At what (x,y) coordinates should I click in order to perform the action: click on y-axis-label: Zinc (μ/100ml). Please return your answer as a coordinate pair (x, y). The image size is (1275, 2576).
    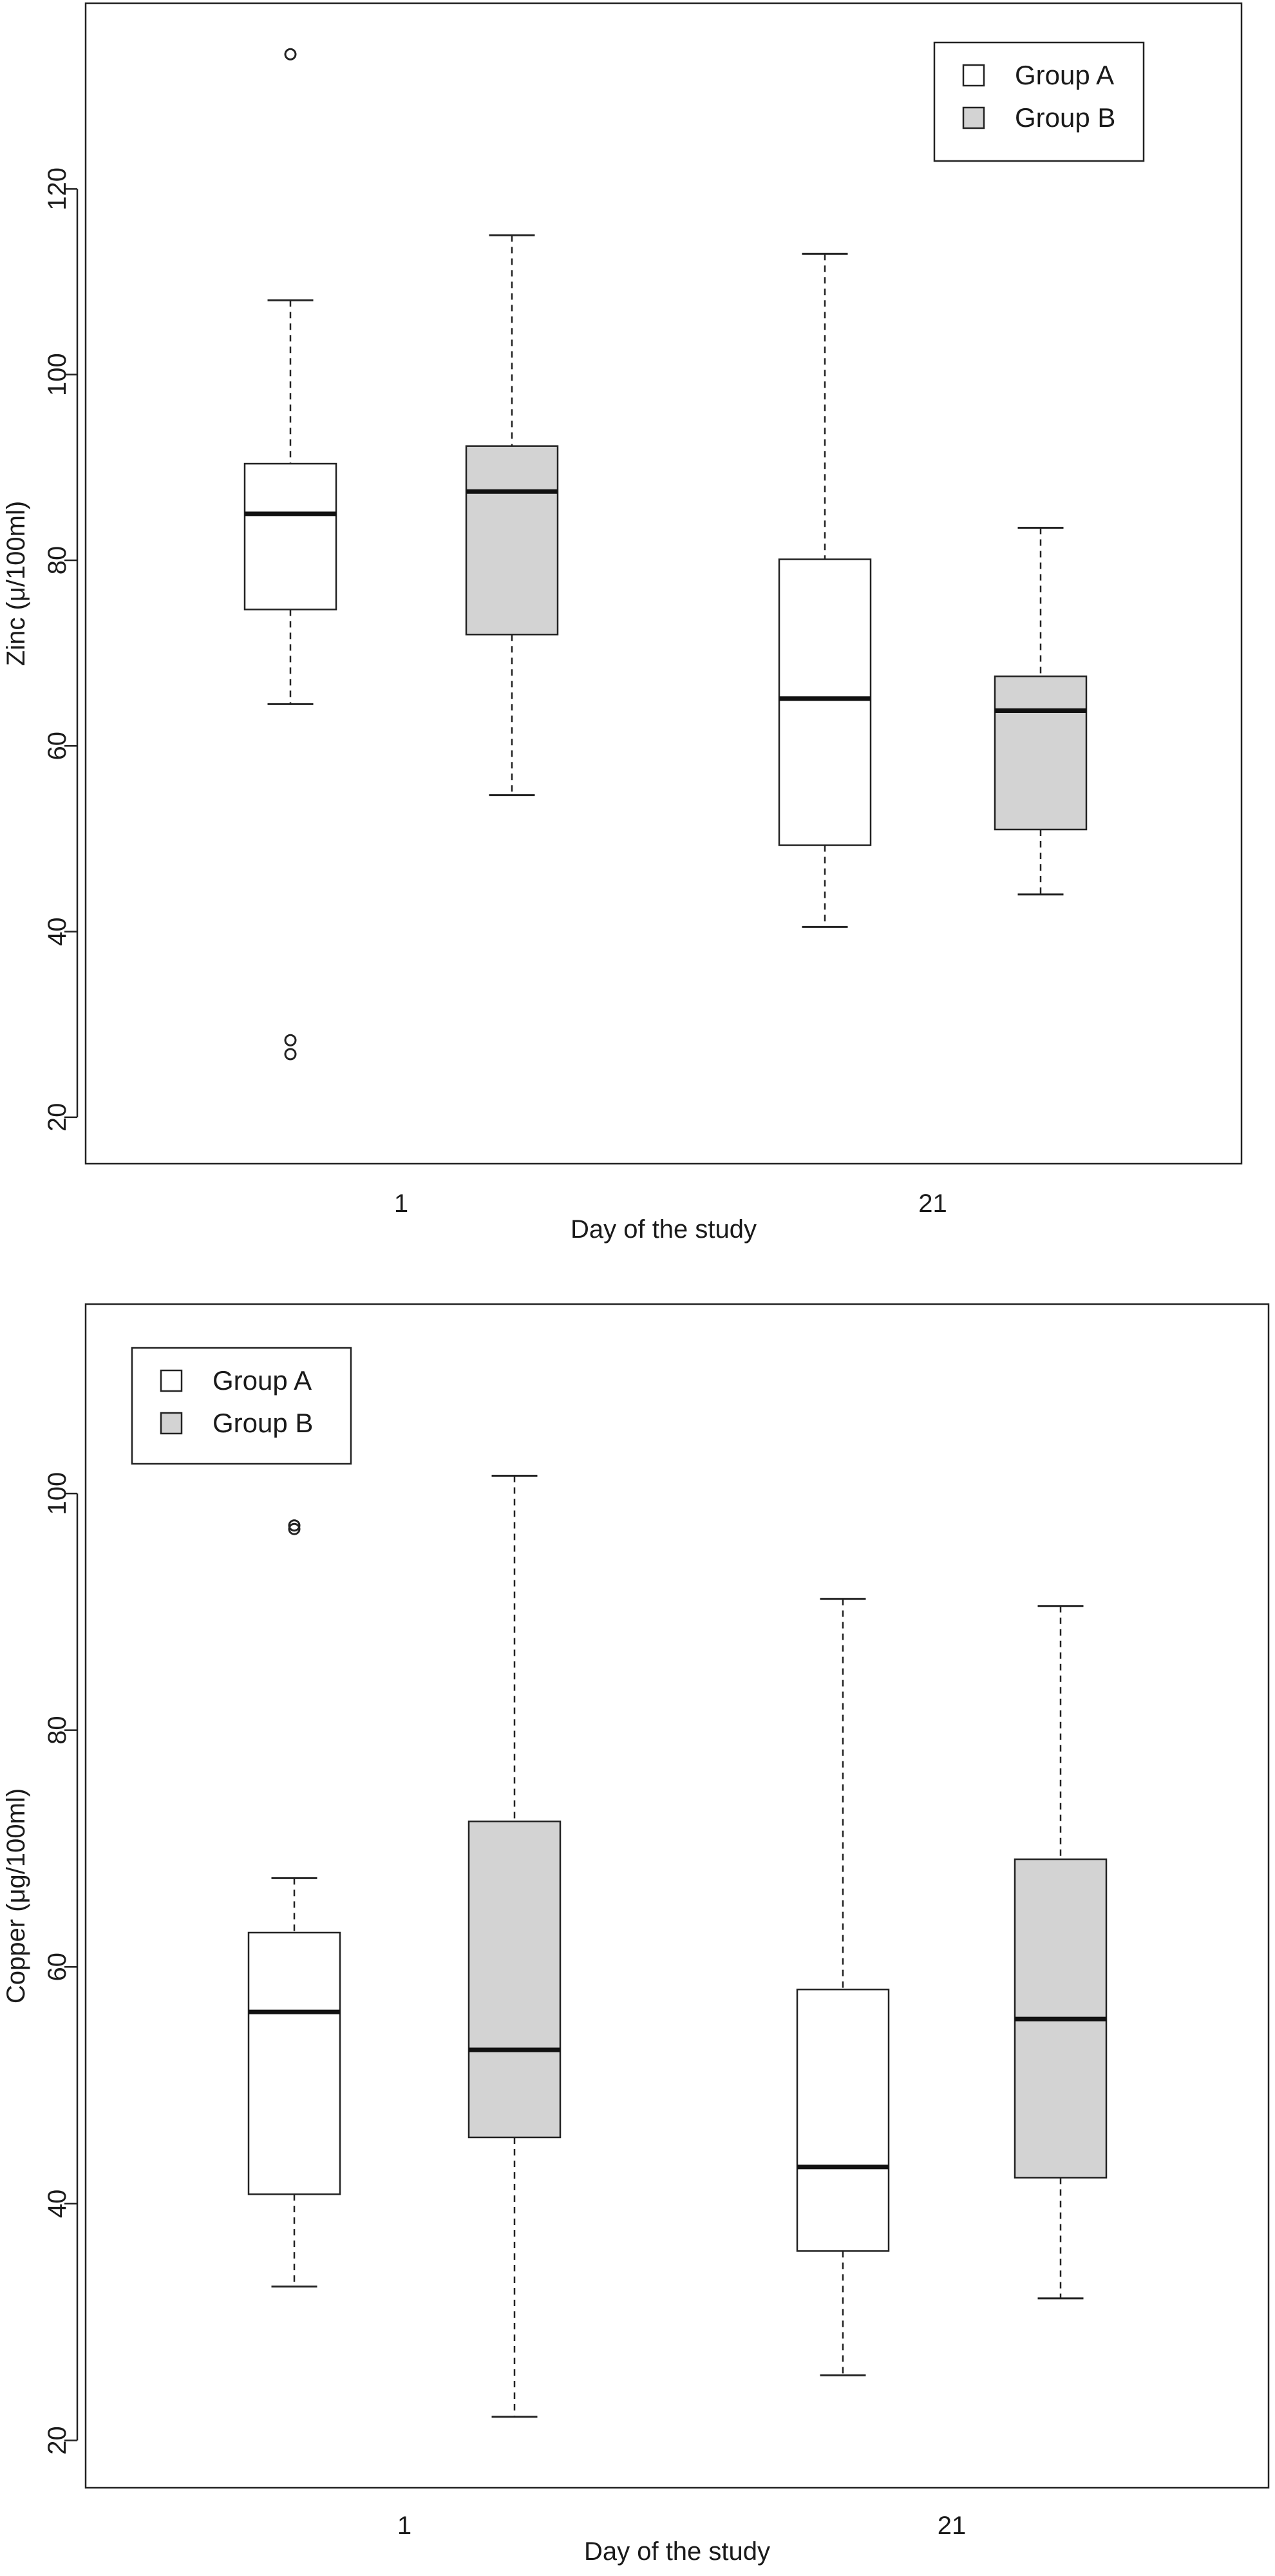
    Looking at the image, I should click on (16, 583).